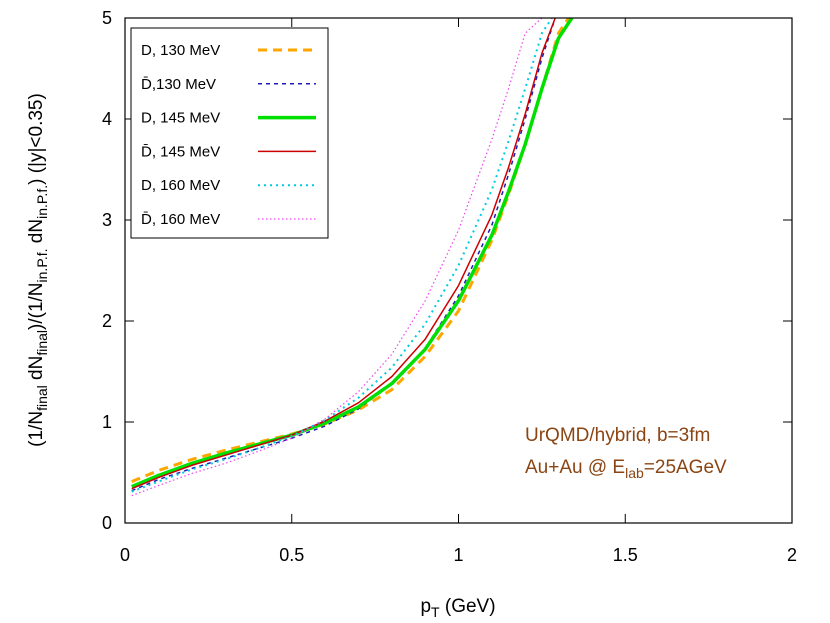  What do you see at coordinates (36, 306) in the screenshot?
I see `y-axis-title-part: )/(1/N` at bounding box center [36, 306].